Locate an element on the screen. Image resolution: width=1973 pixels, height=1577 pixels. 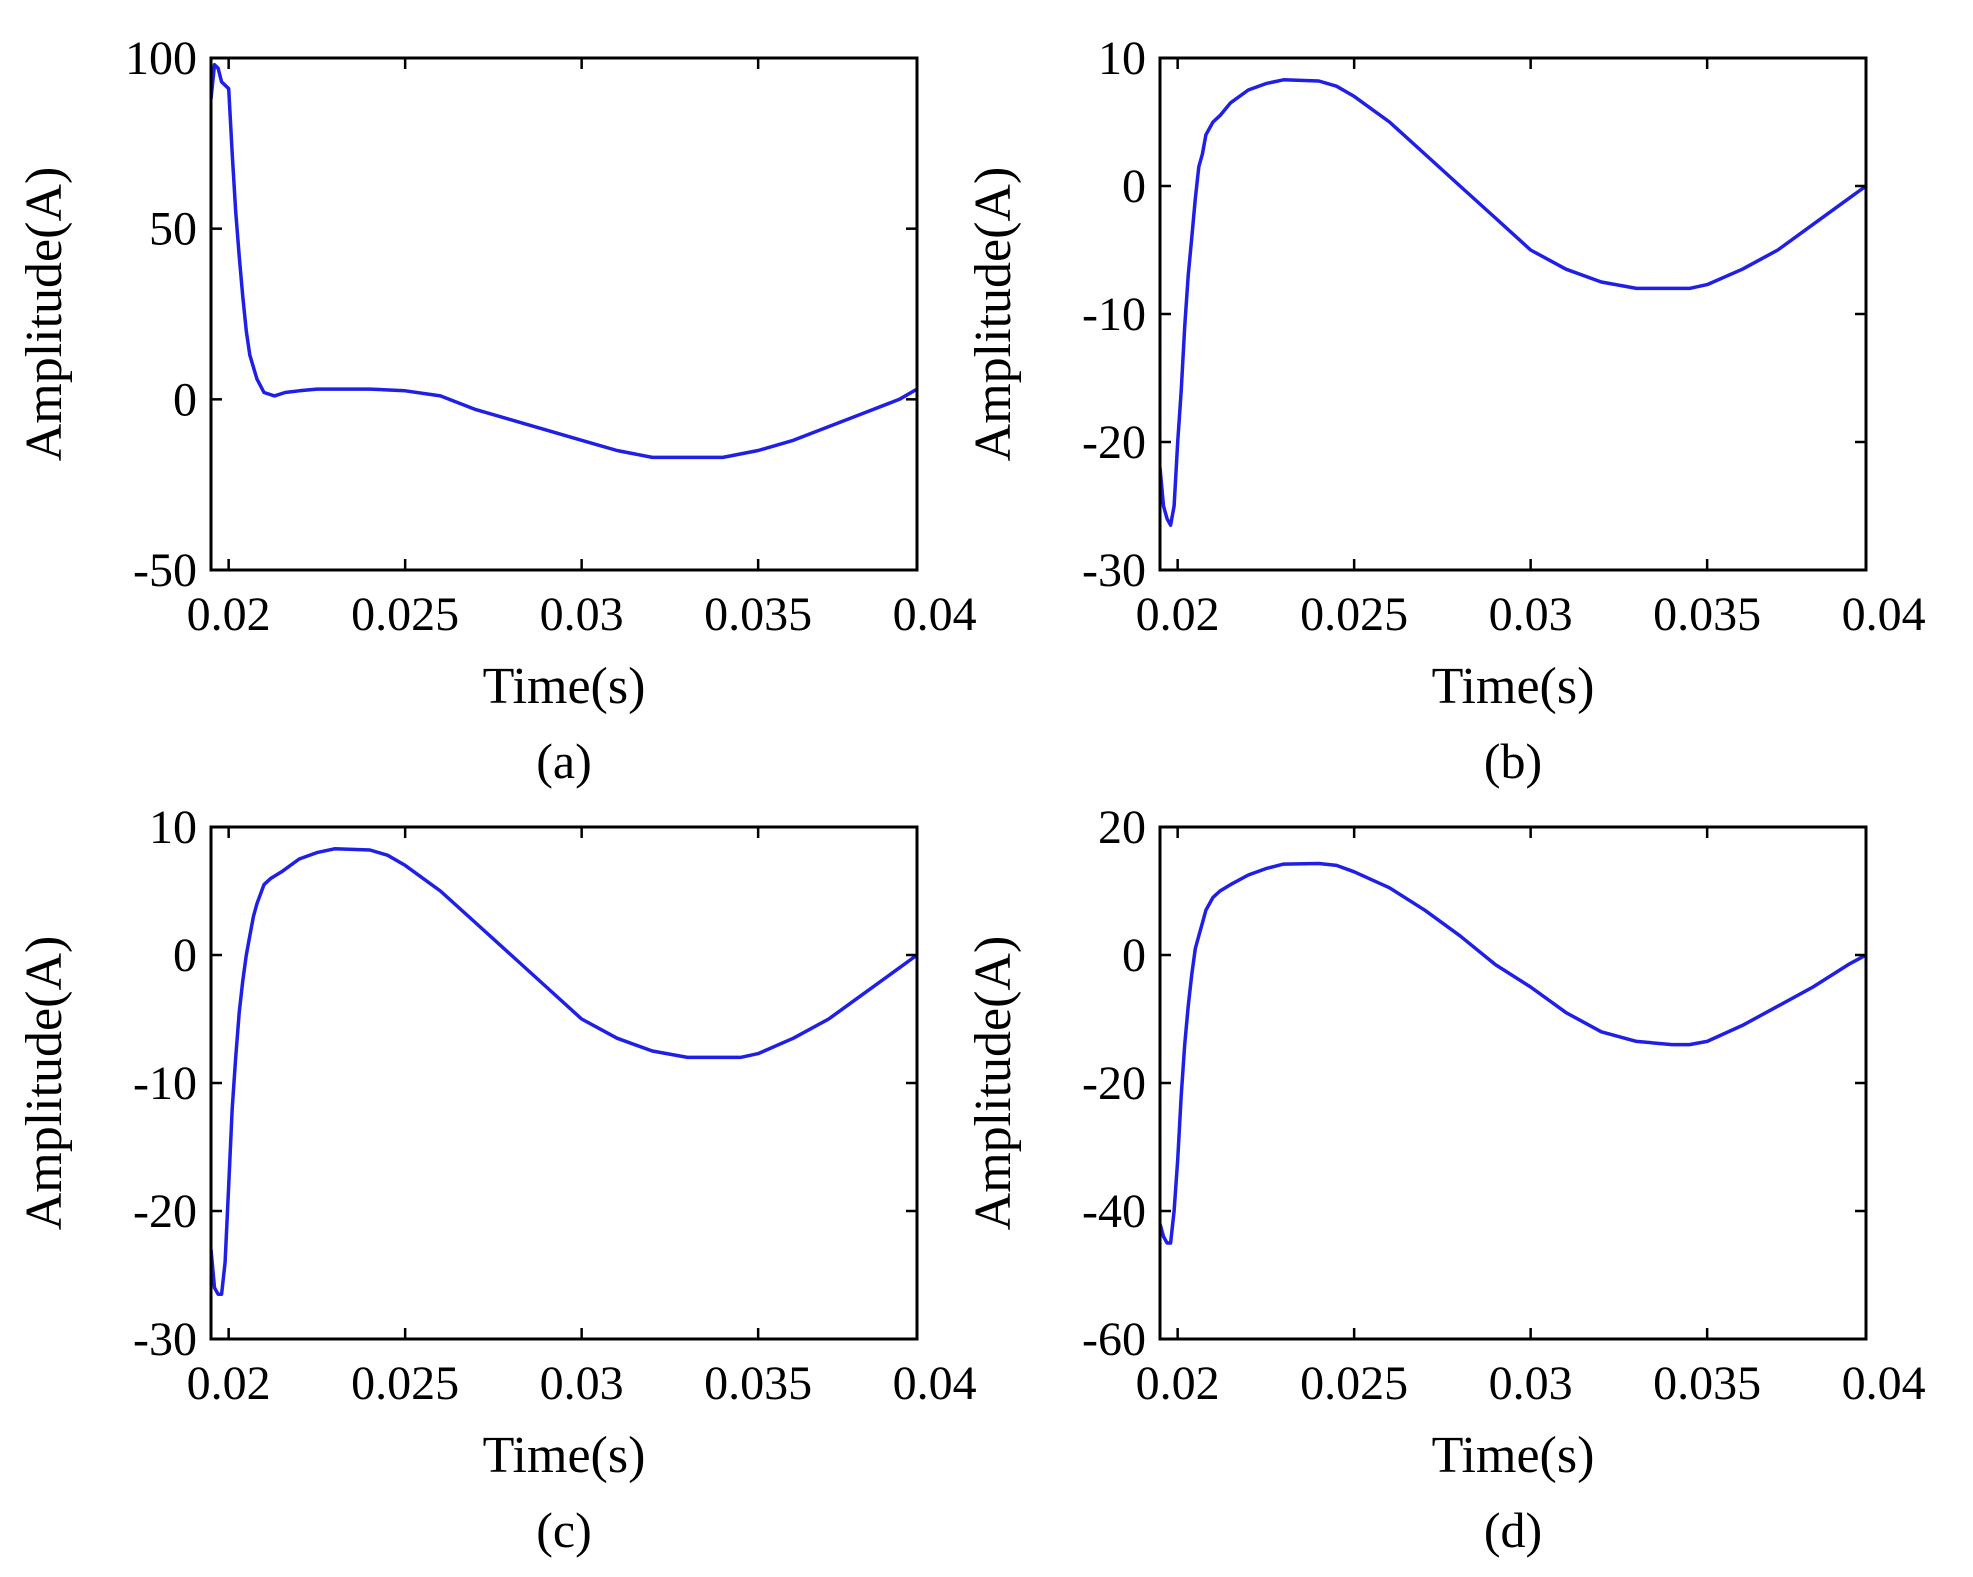
chart-a-axes-box is located at coordinates (564, 314).